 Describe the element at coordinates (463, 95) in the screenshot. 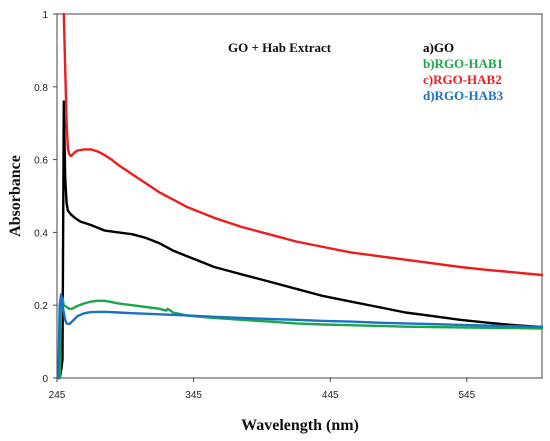

I see `legend-entry-4: d)RGO-HAB3` at that location.